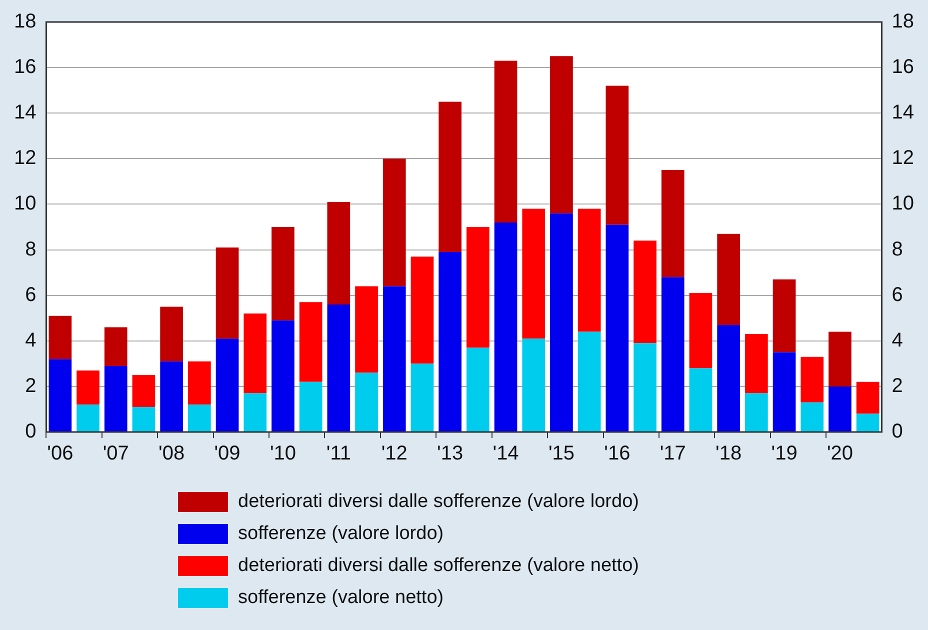 Image resolution: width=928 pixels, height=630 pixels. I want to click on legend-label: deteriorati diversi dalle sofferenze (valore lordo), so click(438, 502).